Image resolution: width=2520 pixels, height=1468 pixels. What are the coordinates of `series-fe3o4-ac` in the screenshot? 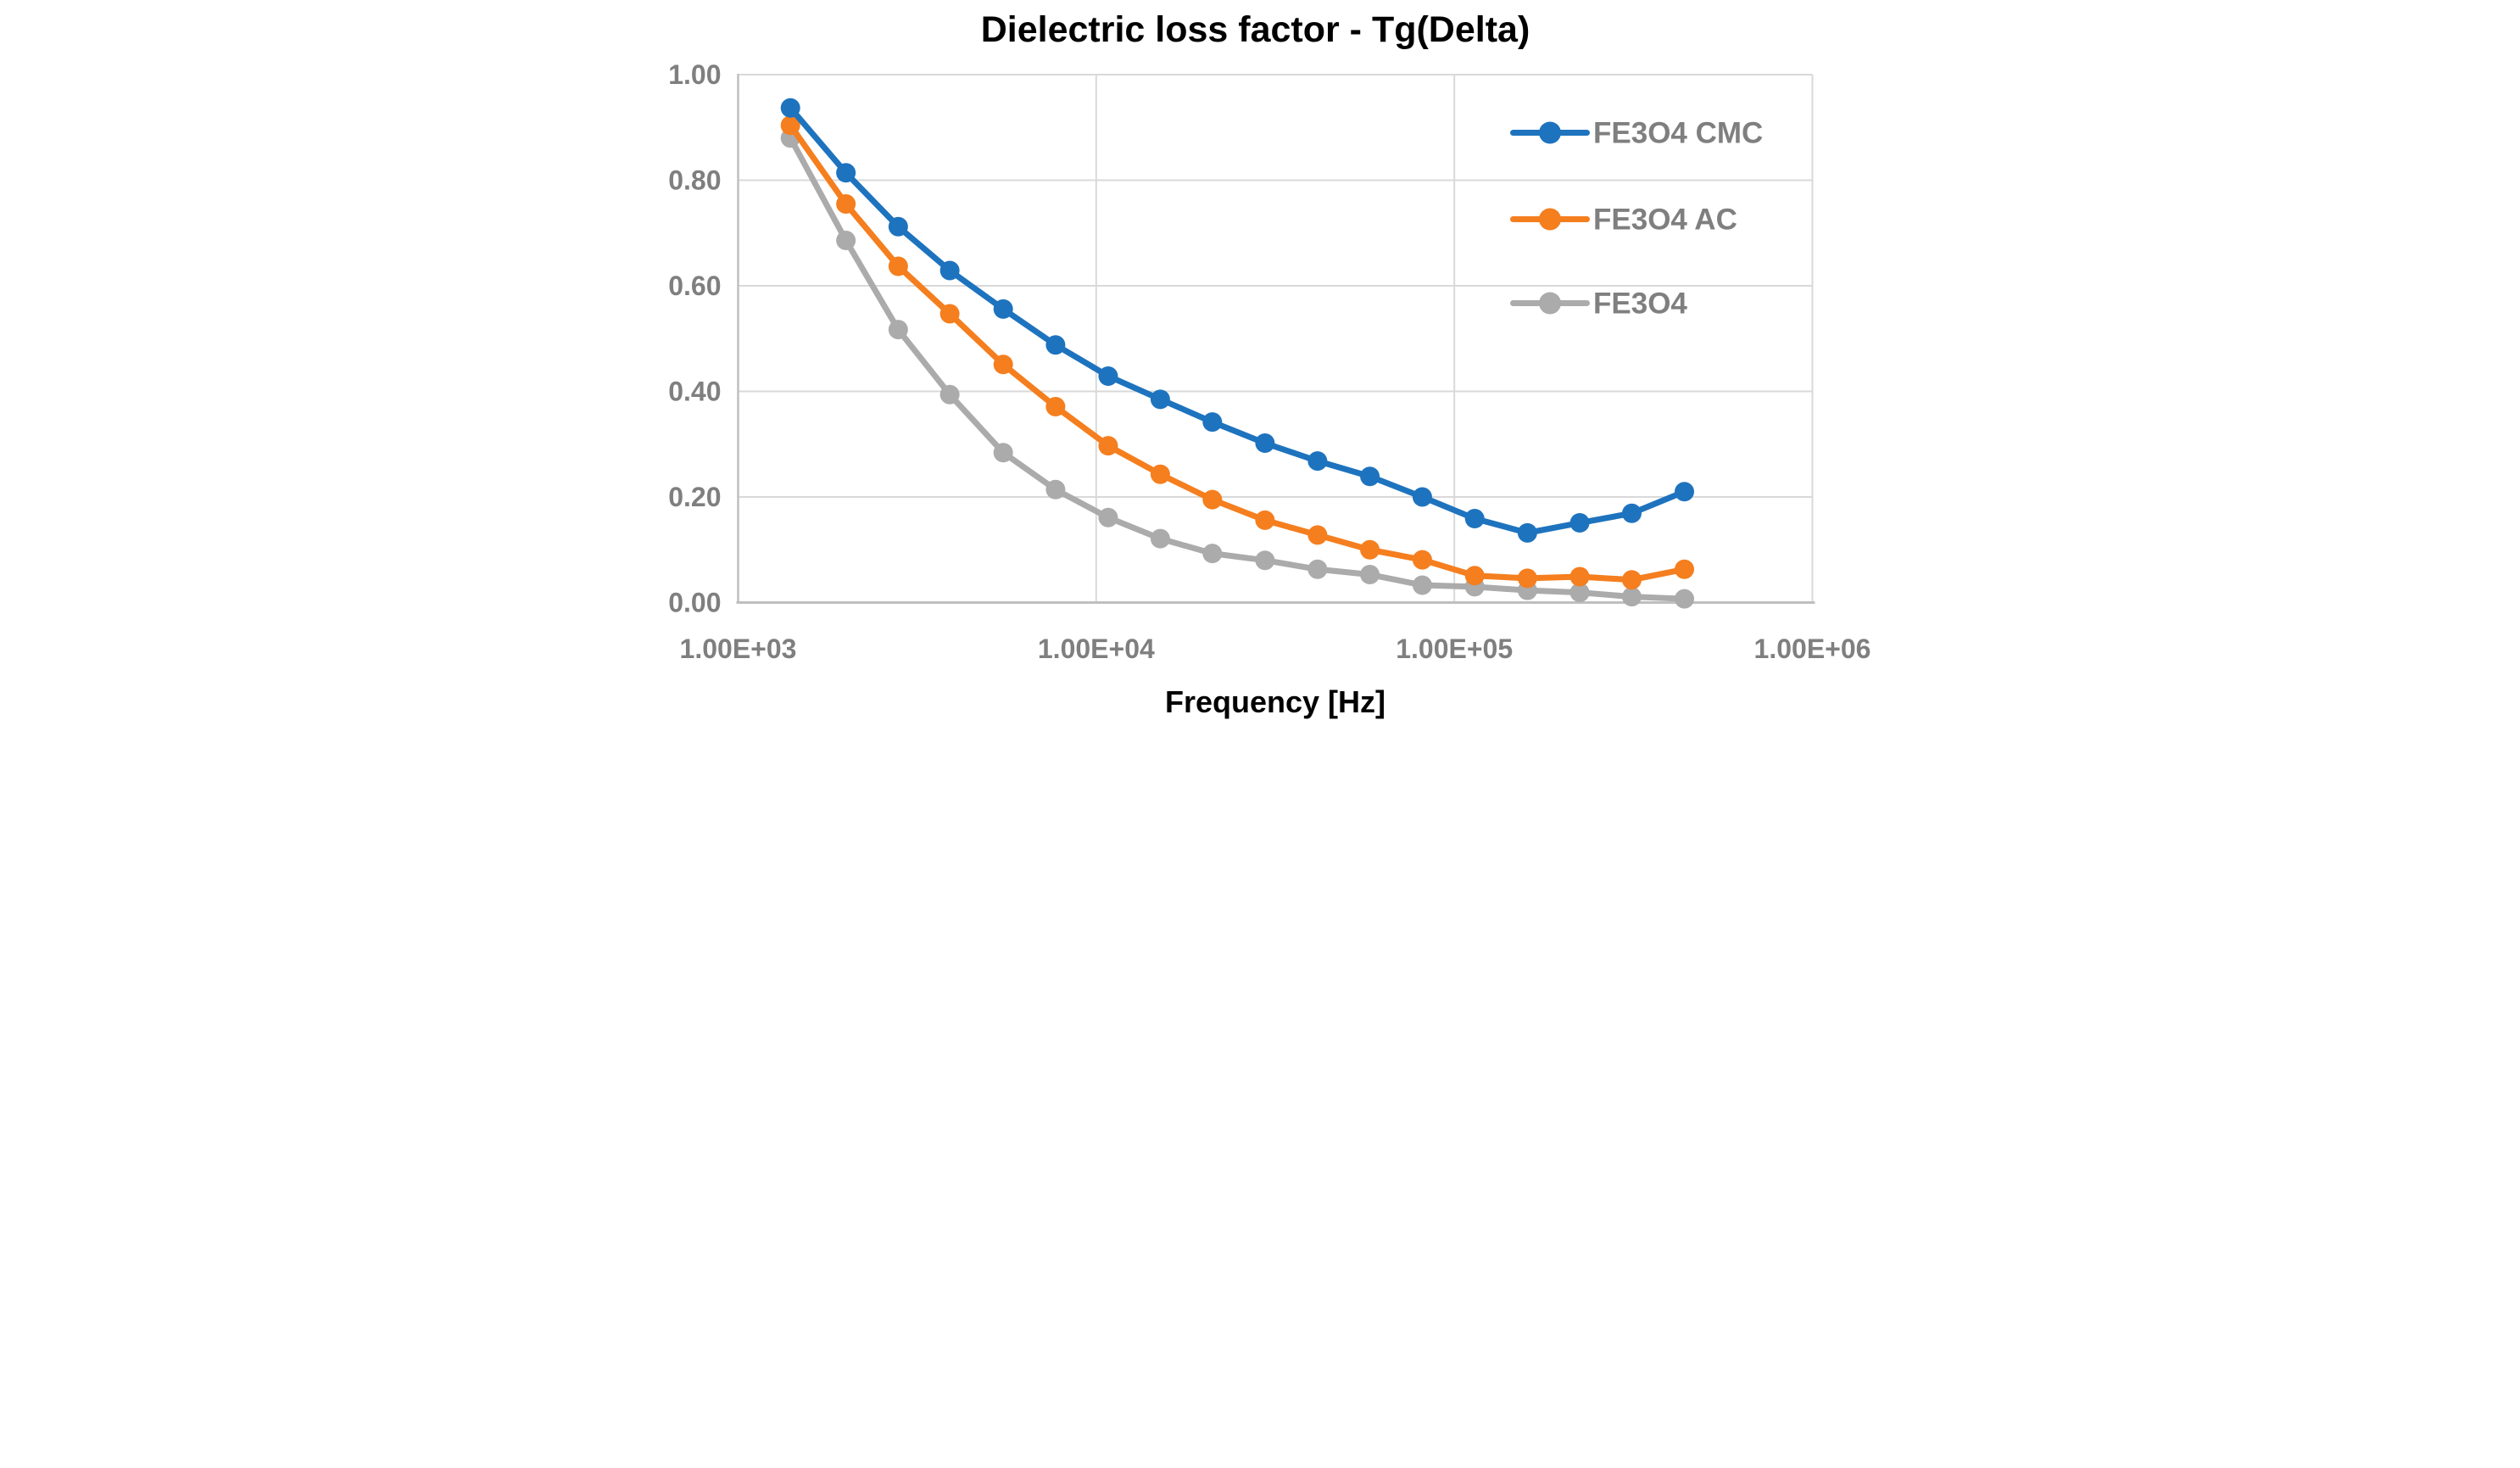 It's located at (1237, 353).